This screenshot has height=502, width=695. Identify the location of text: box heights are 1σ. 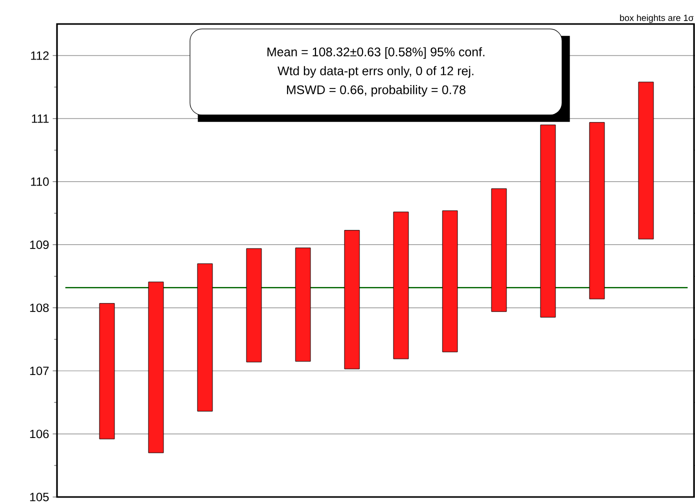
(657, 18).